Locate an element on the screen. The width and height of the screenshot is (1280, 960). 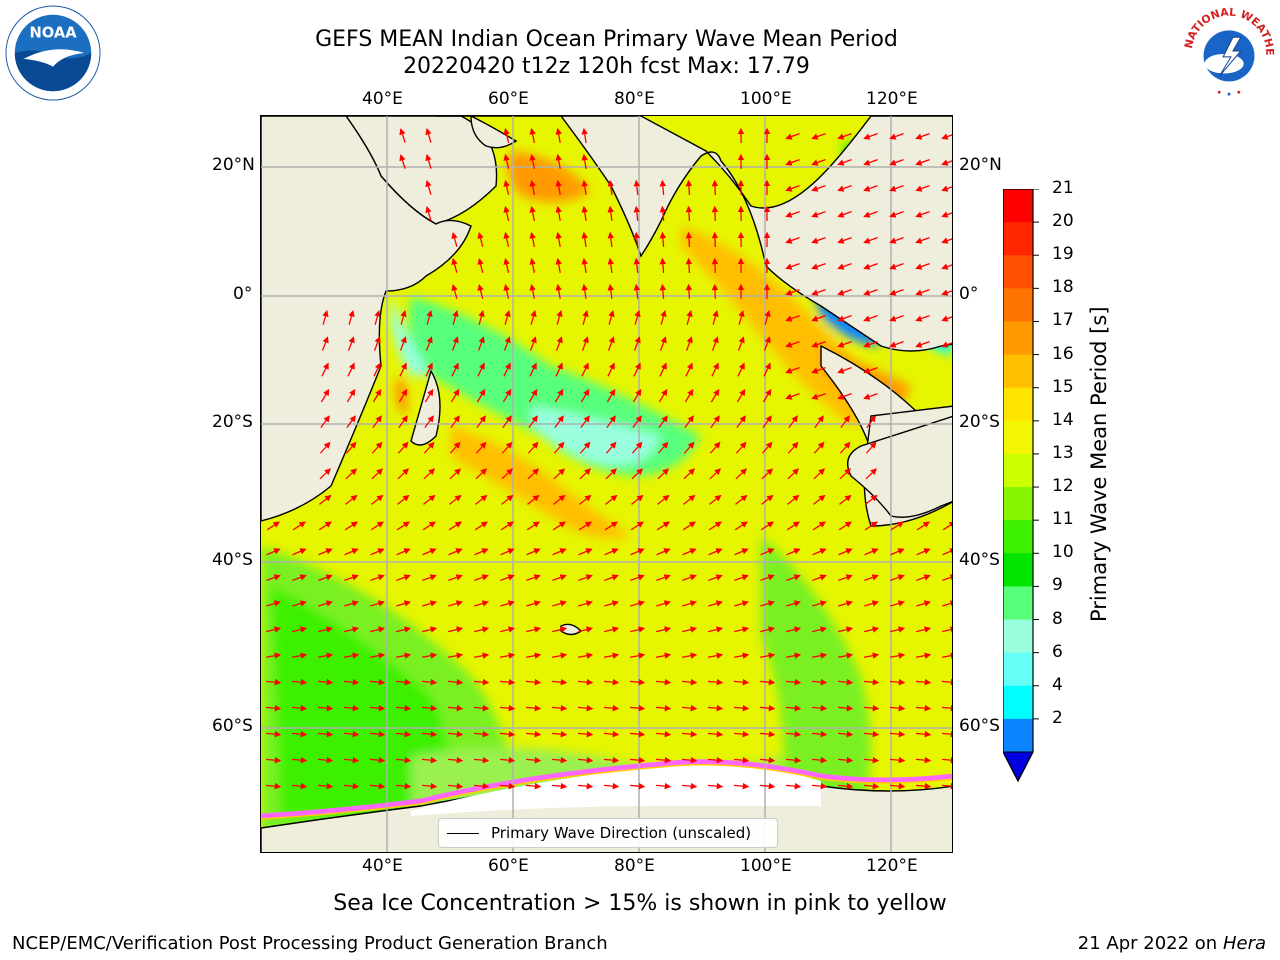
colorbar-extend-arrow is located at coordinates (1018, 767).